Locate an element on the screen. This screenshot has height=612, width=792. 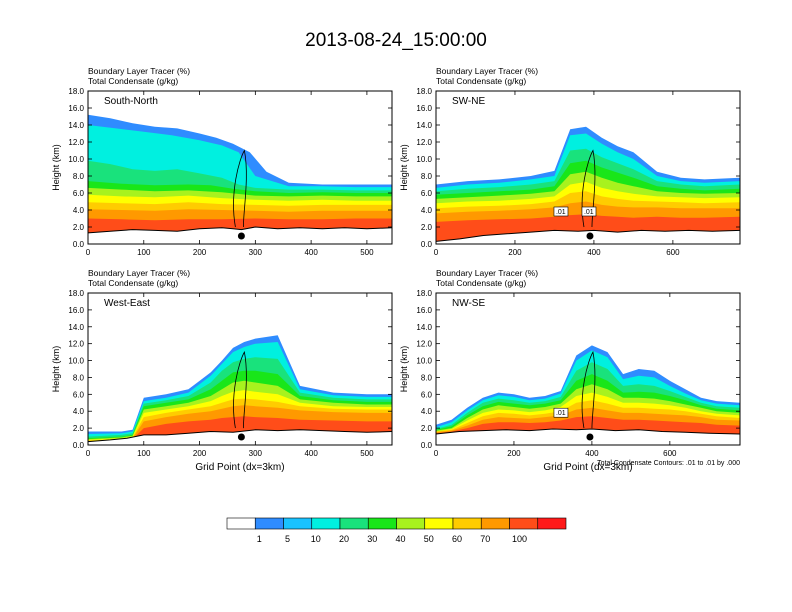
colorbar-label: 40 is located at coordinates (400, 539).